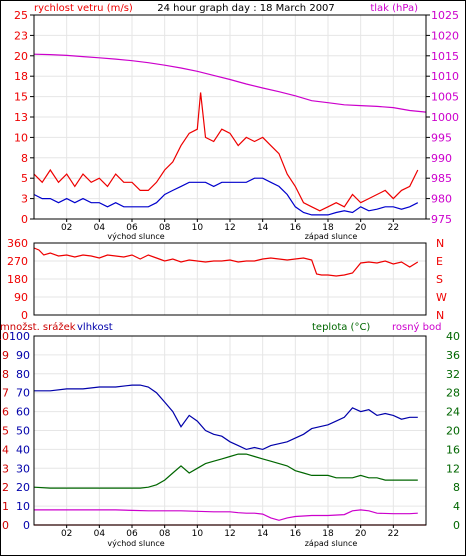 This screenshot has width=466, height=556. I want to click on temperature-tick-label: 24, so click(453, 412).